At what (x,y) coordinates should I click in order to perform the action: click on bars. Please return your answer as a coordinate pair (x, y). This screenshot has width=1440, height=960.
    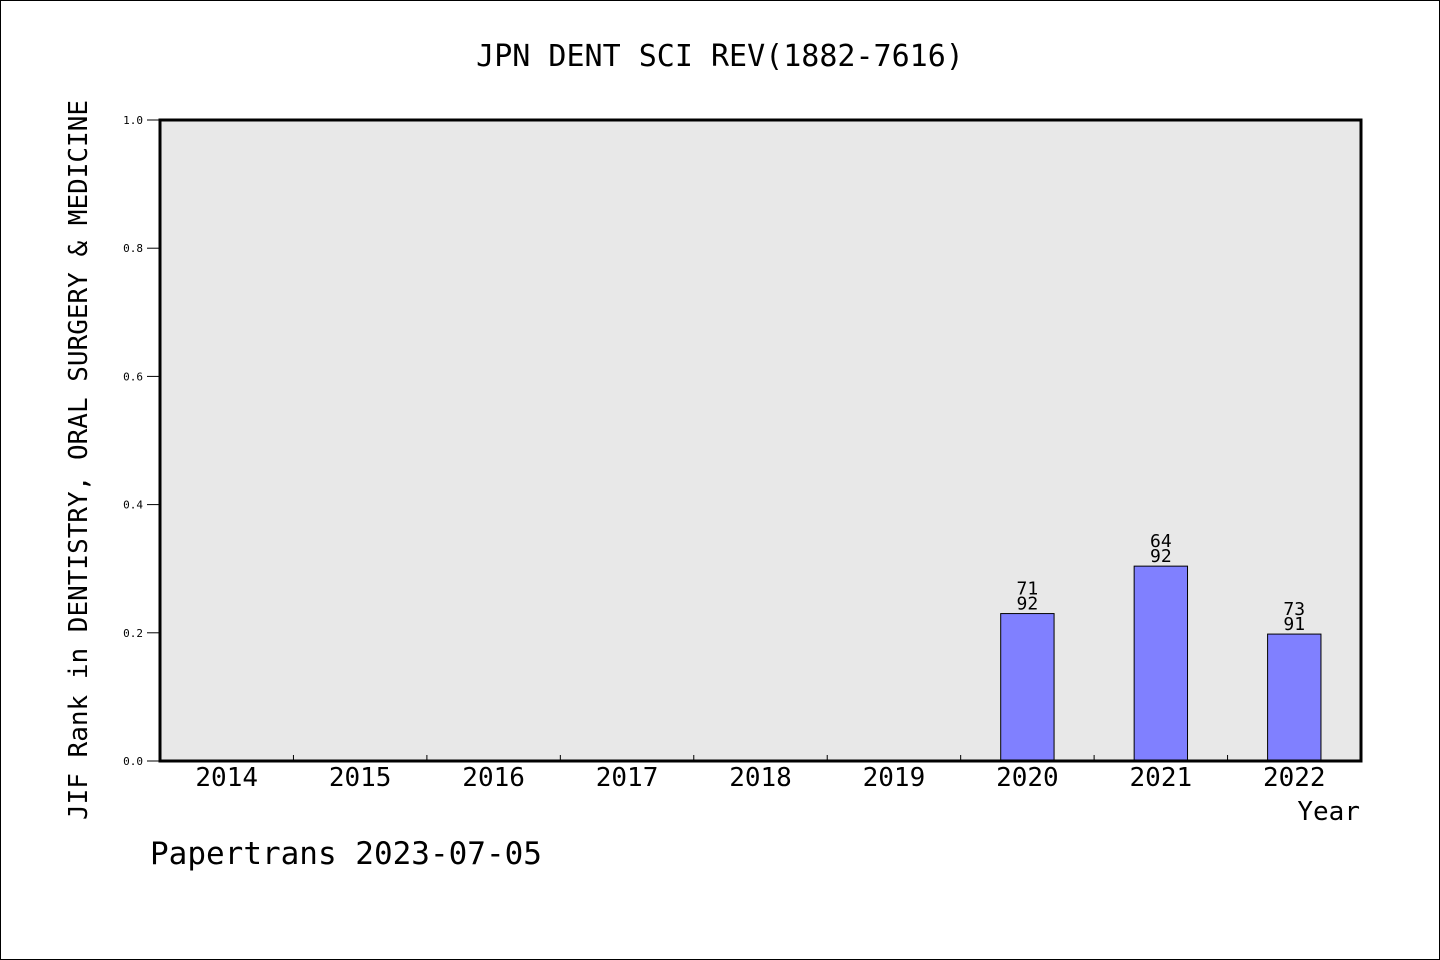
    Looking at the image, I should click on (1161, 663).